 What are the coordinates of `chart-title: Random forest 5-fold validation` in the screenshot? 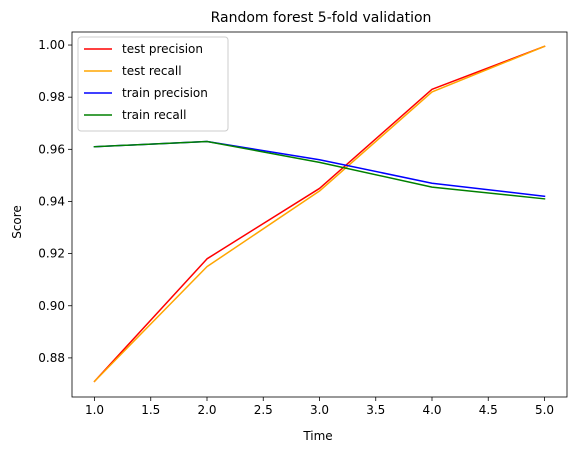 It's located at (321, 18).